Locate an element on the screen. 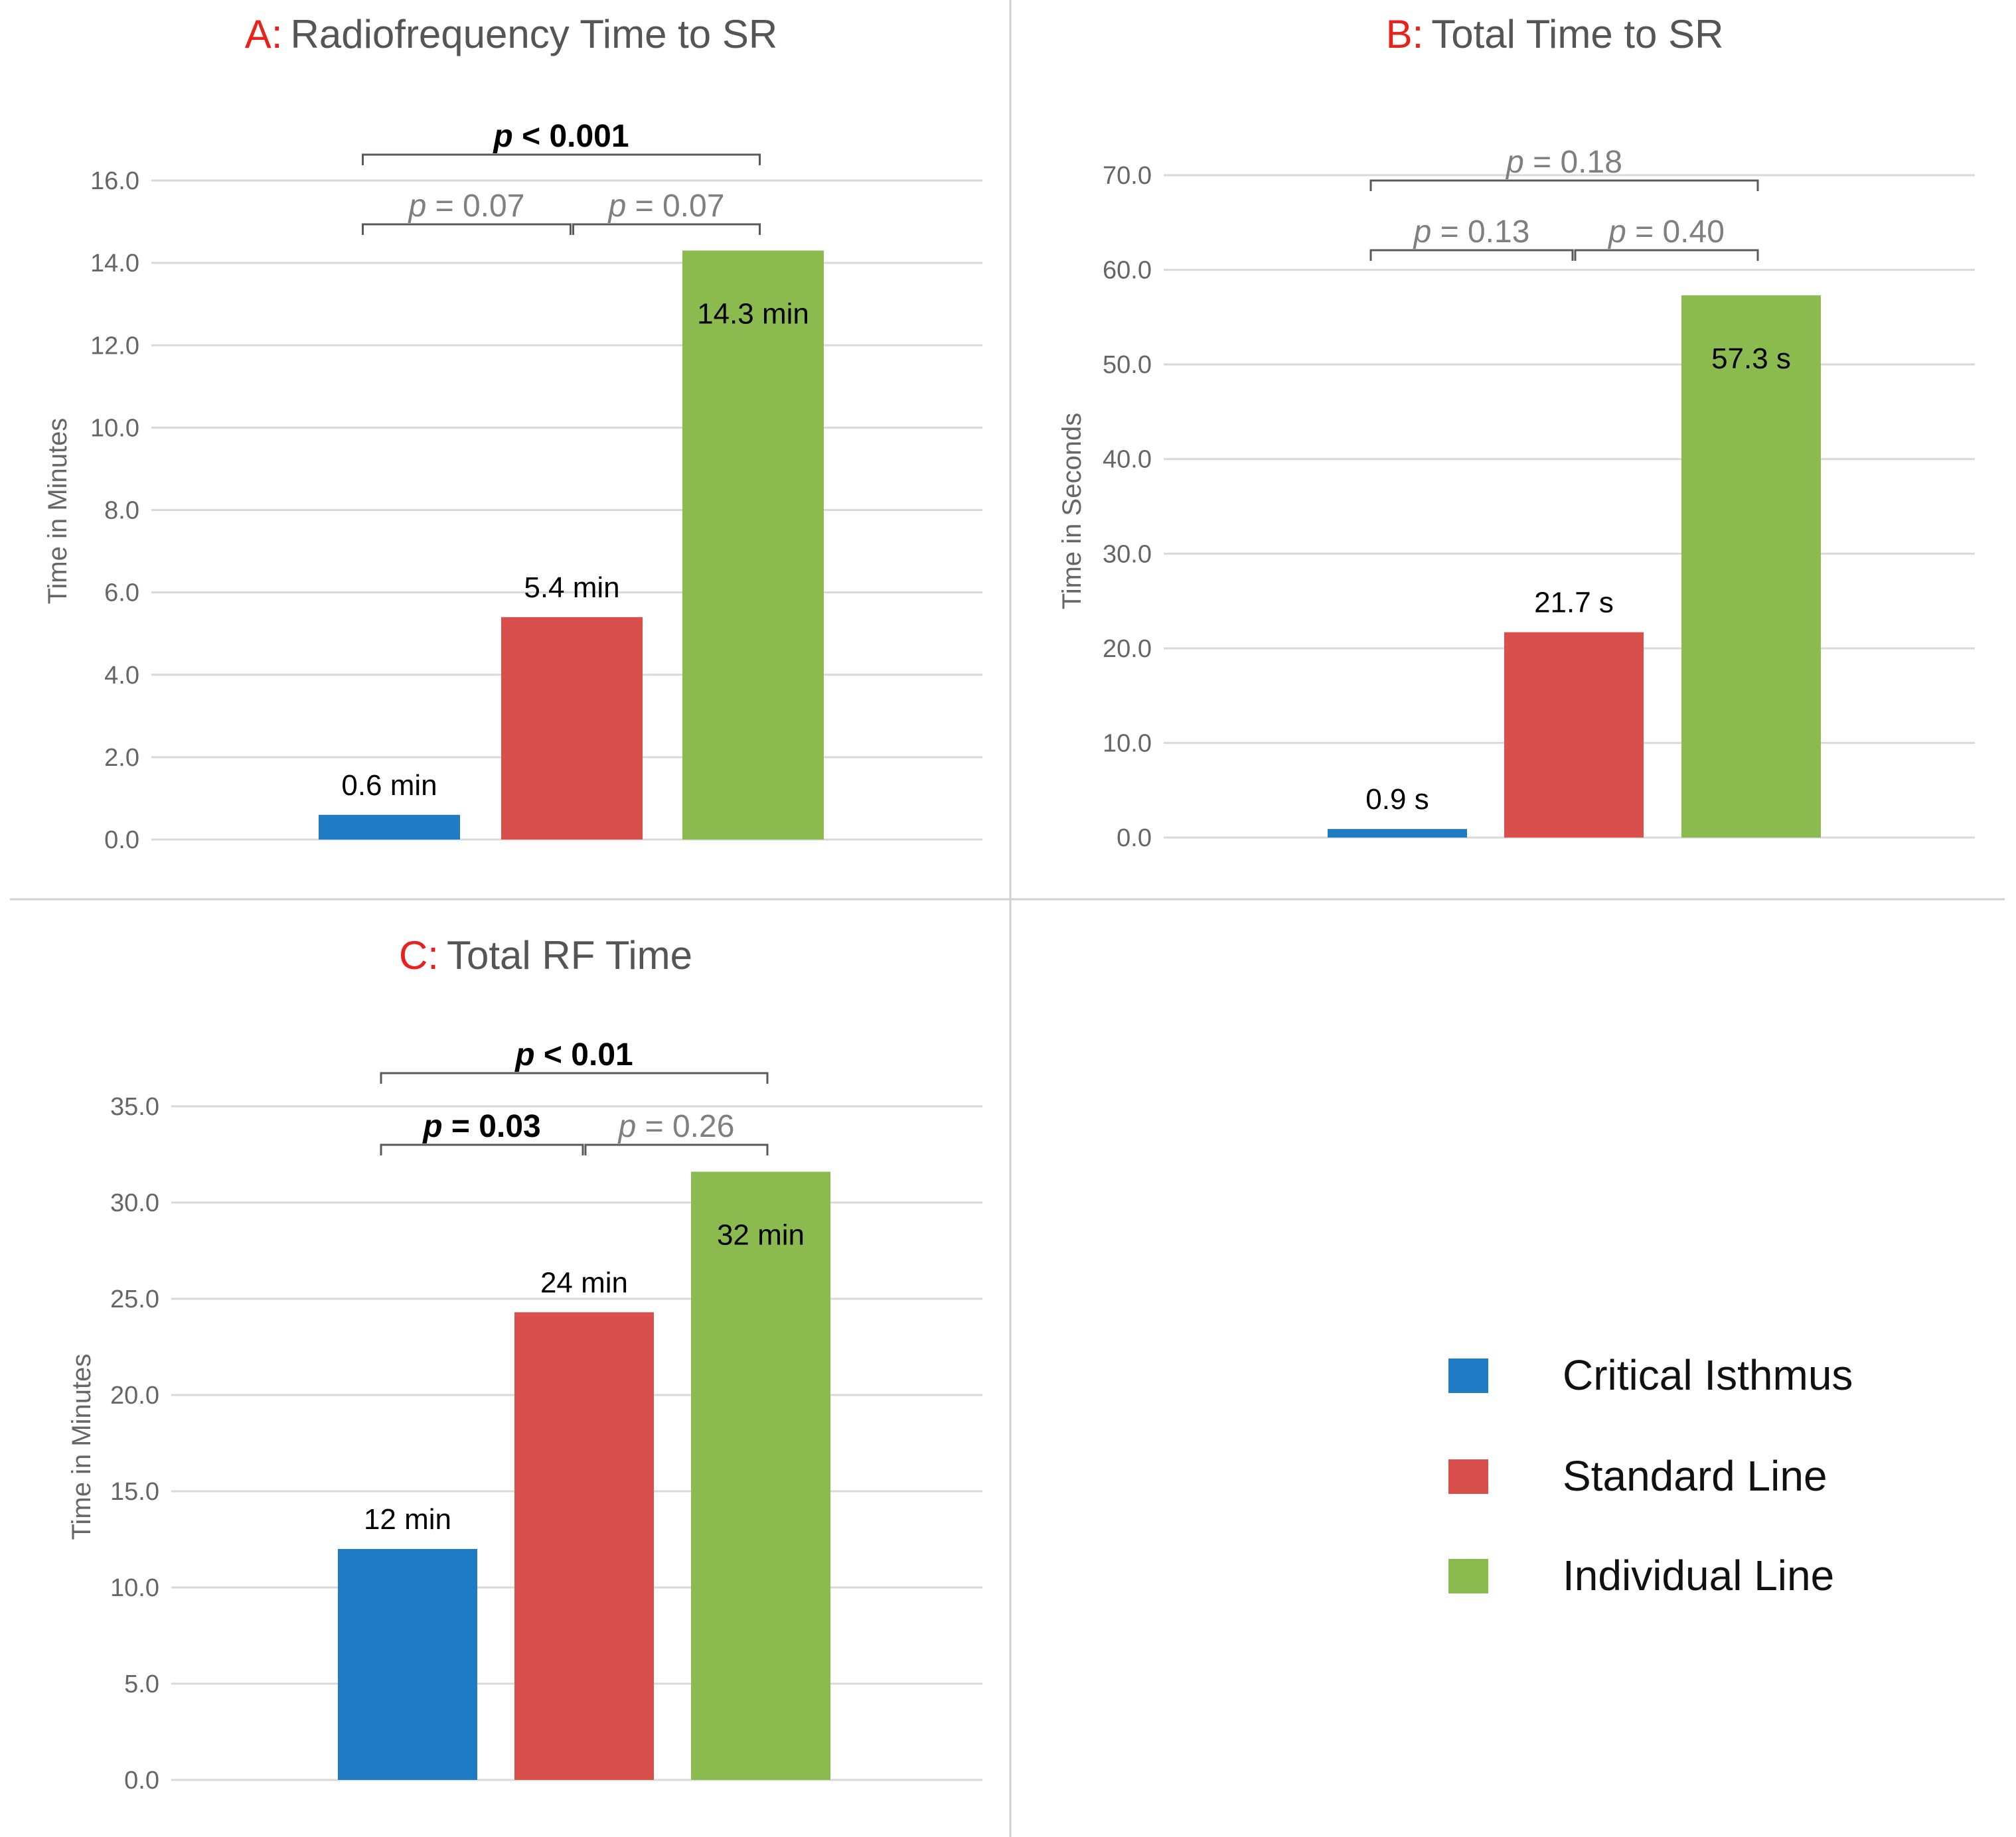  p-value-label: p = 0.03 is located at coordinates (481, 1126).